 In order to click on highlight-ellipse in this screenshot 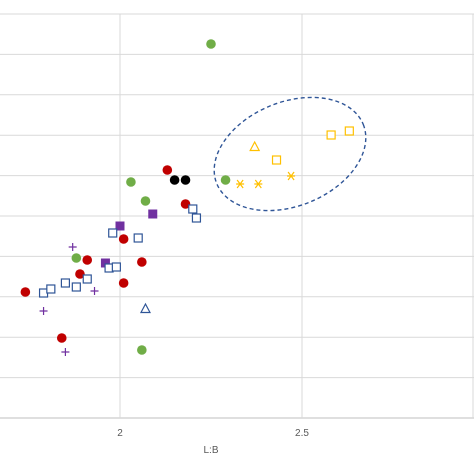, I will do `click(290, 154)`.